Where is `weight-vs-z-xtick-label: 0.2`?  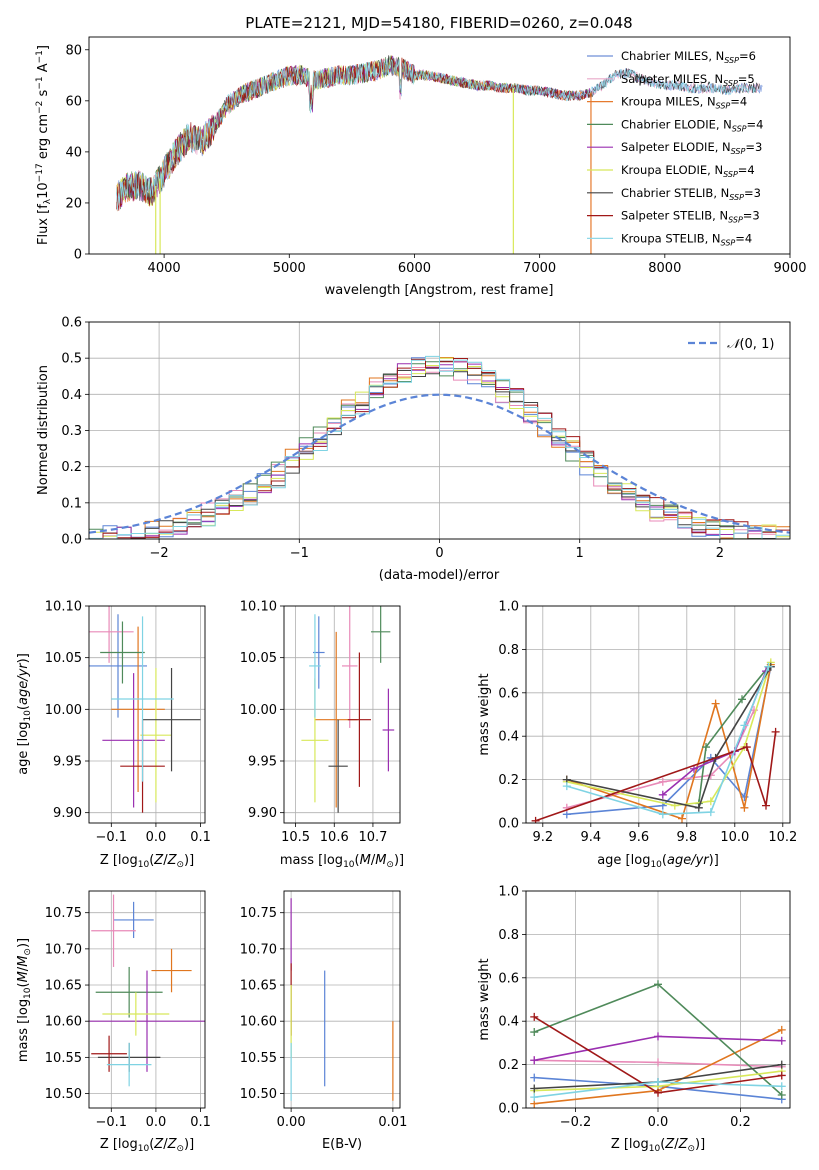 weight-vs-z-xtick-label: 0.2 is located at coordinates (740, 1122).